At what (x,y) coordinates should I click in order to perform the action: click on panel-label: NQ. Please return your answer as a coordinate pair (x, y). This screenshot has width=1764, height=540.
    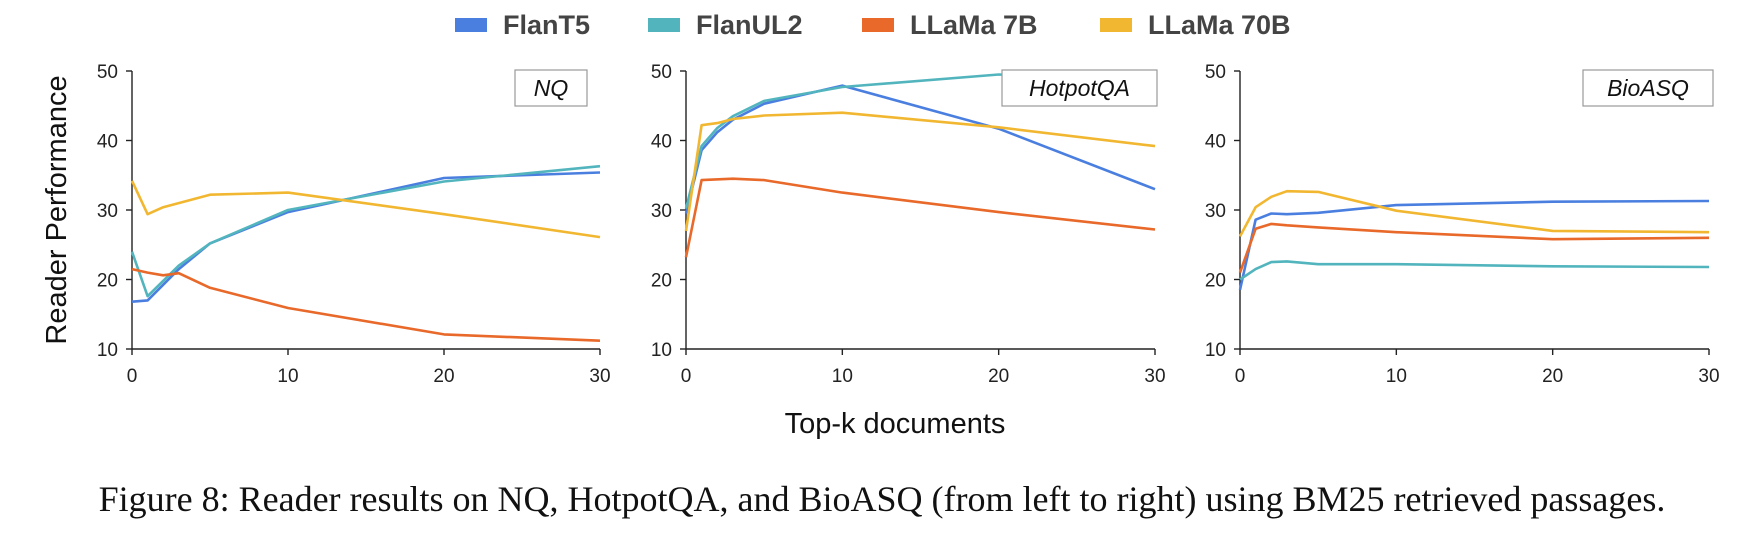
    Looking at the image, I should click on (551, 88).